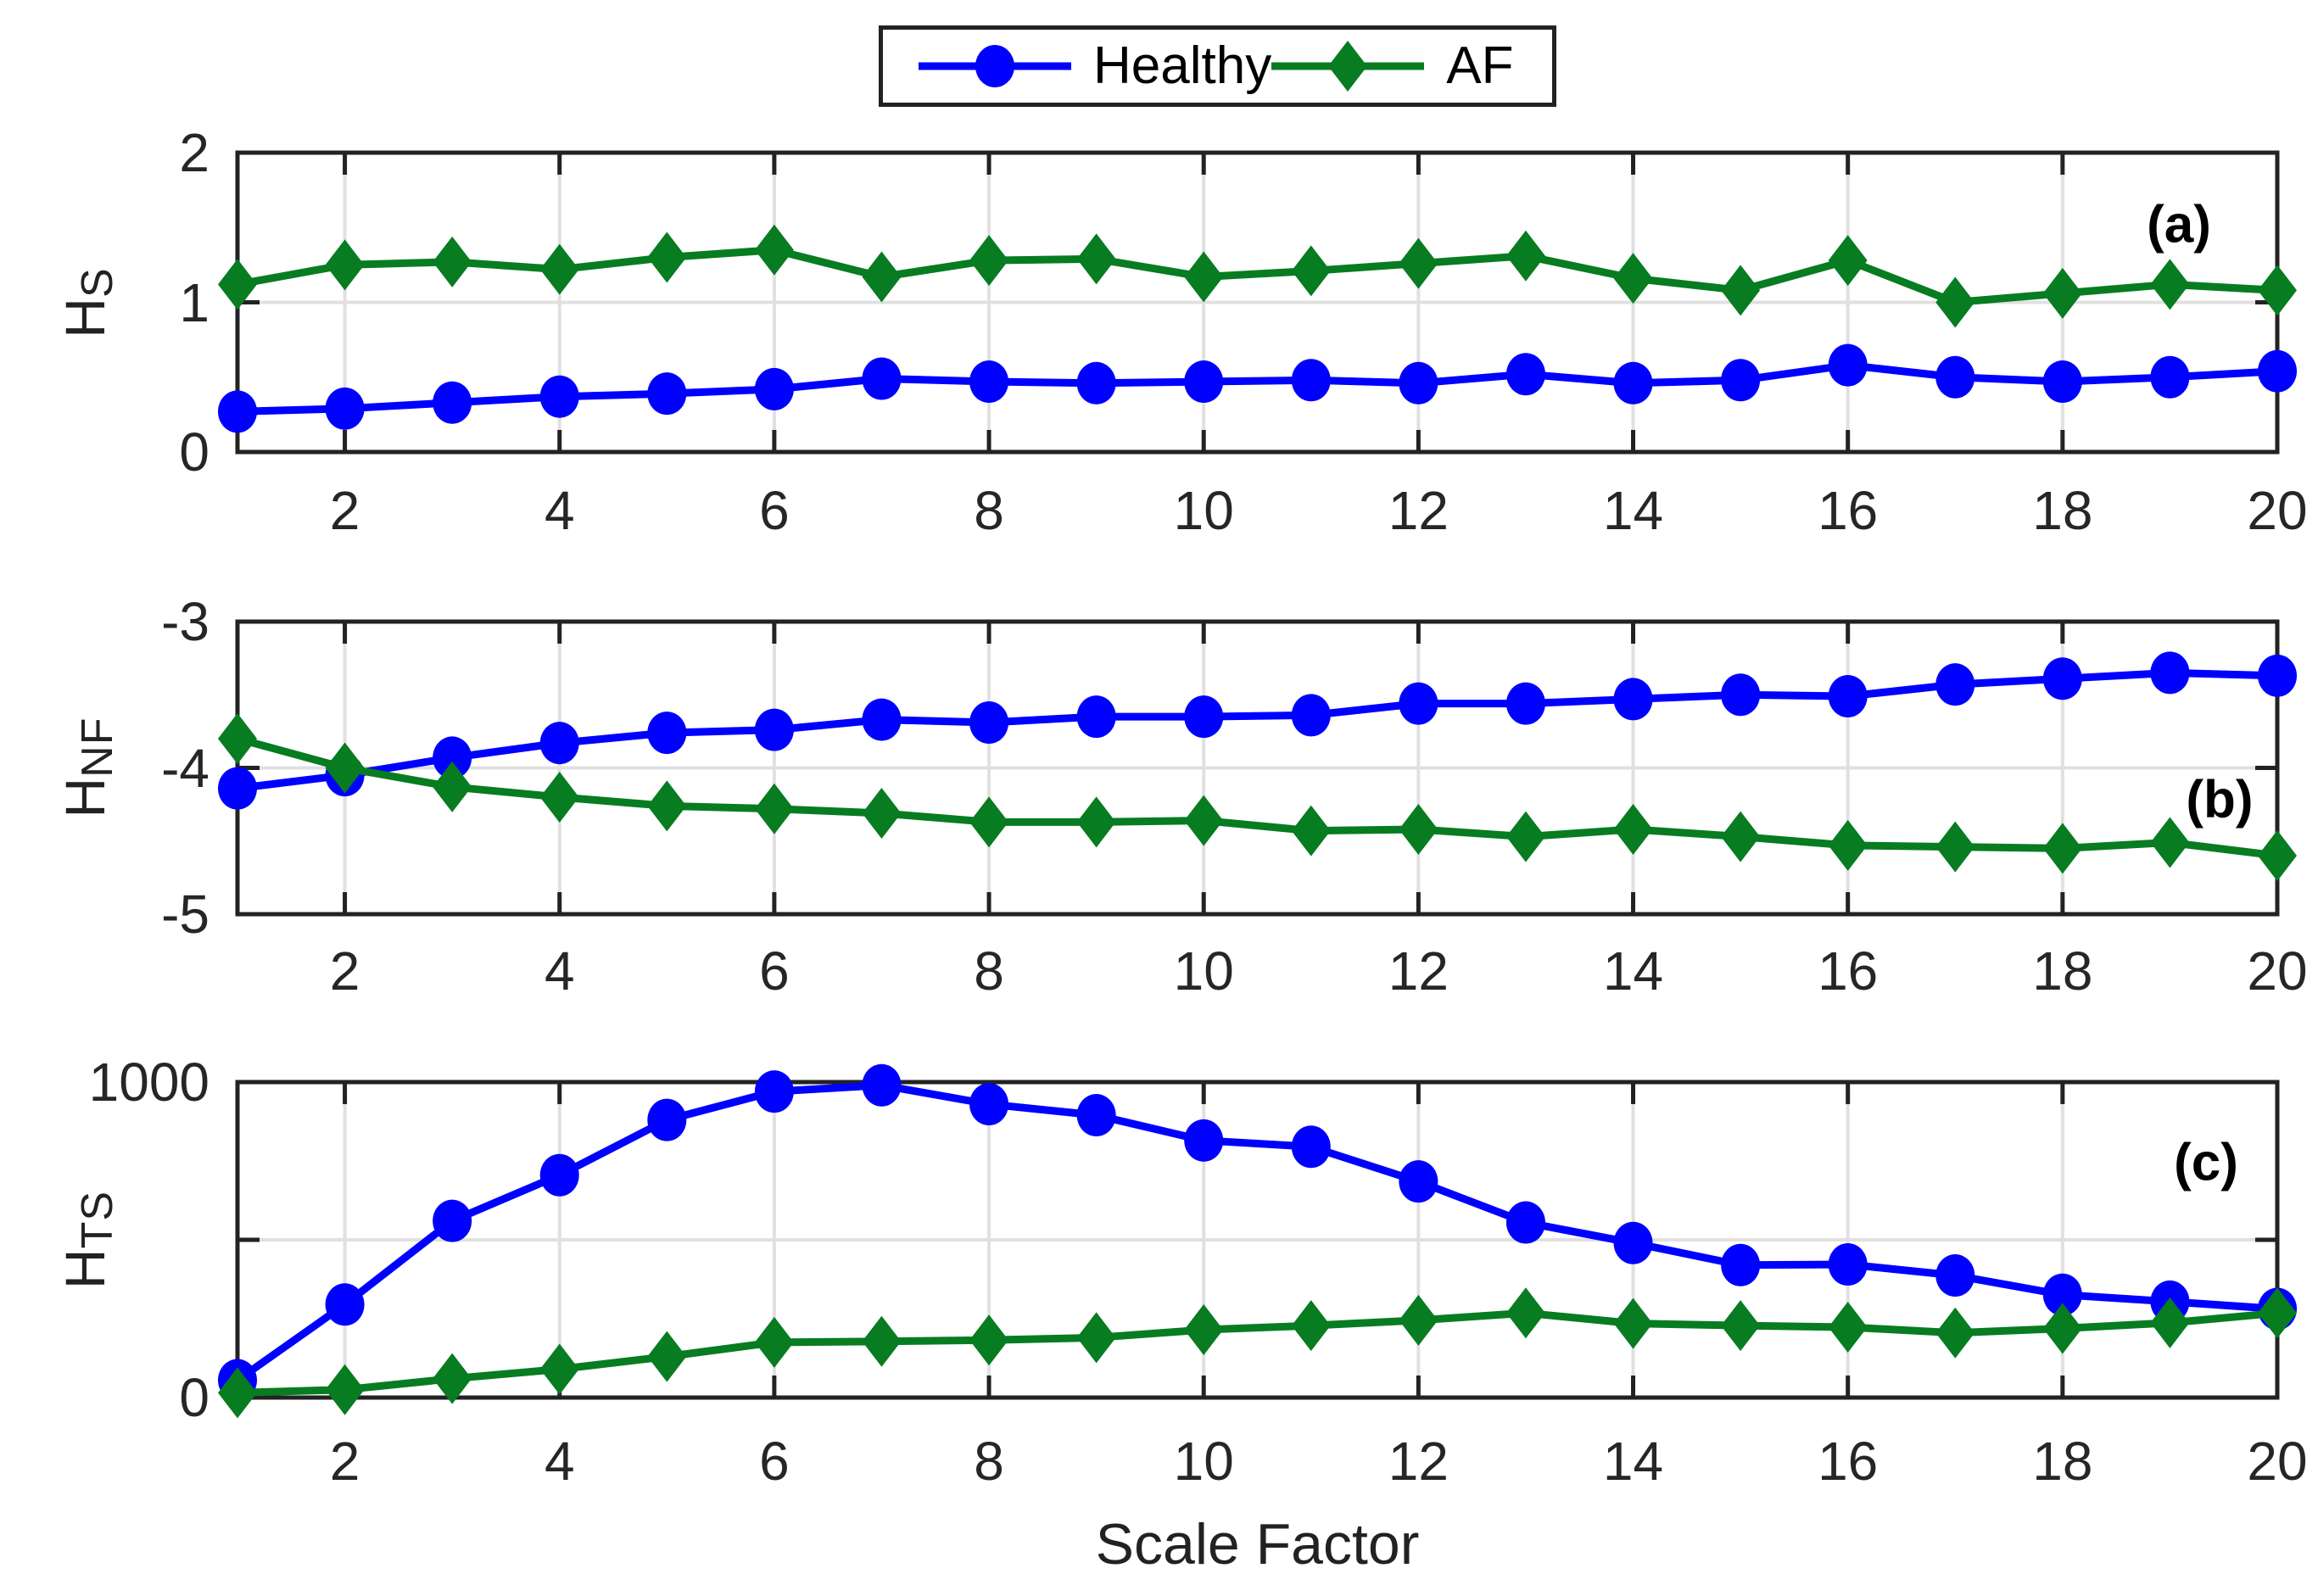 Image resolution: width=2318 pixels, height=1596 pixels. What do you see at coordinates (84, 1269) in the screenshot?
I see `y-axis-label-main: H` at bounding box center [84, 1269].